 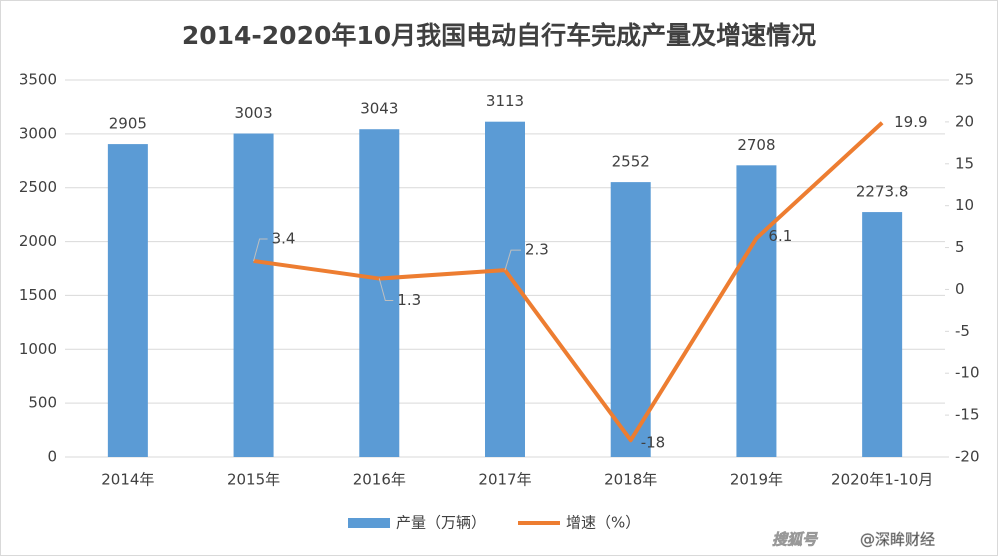 What do you see at coordinates (756, 480) in the screenshot?
I see `x-tick-label: 2019年` at bounding box center [756, 480].